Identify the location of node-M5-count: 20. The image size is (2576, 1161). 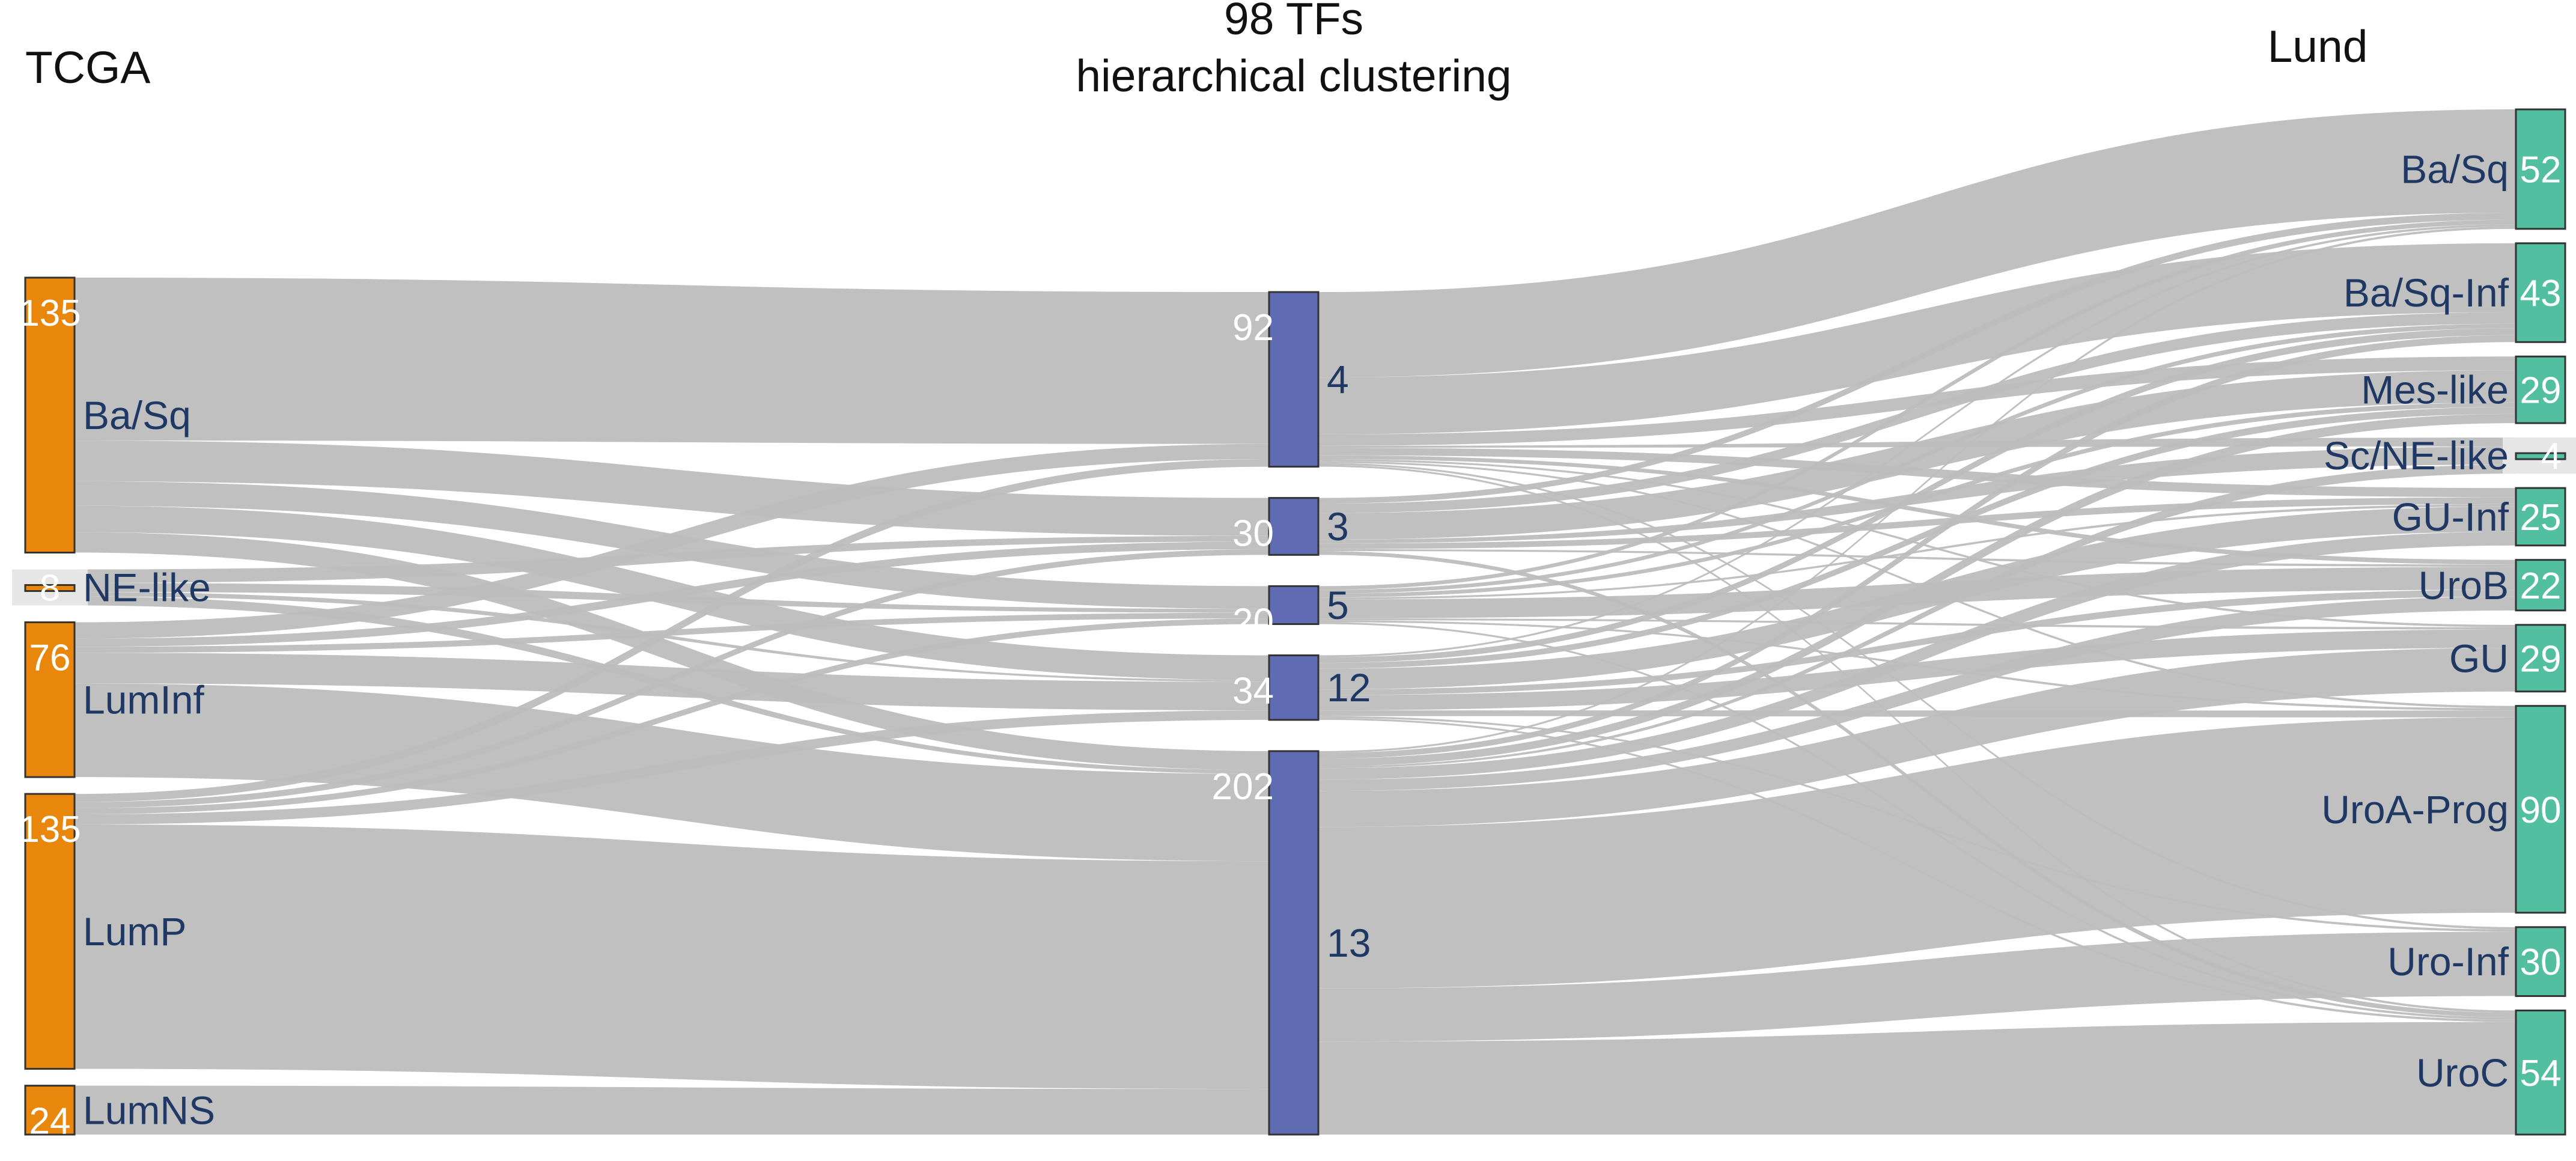
(1253, 621).